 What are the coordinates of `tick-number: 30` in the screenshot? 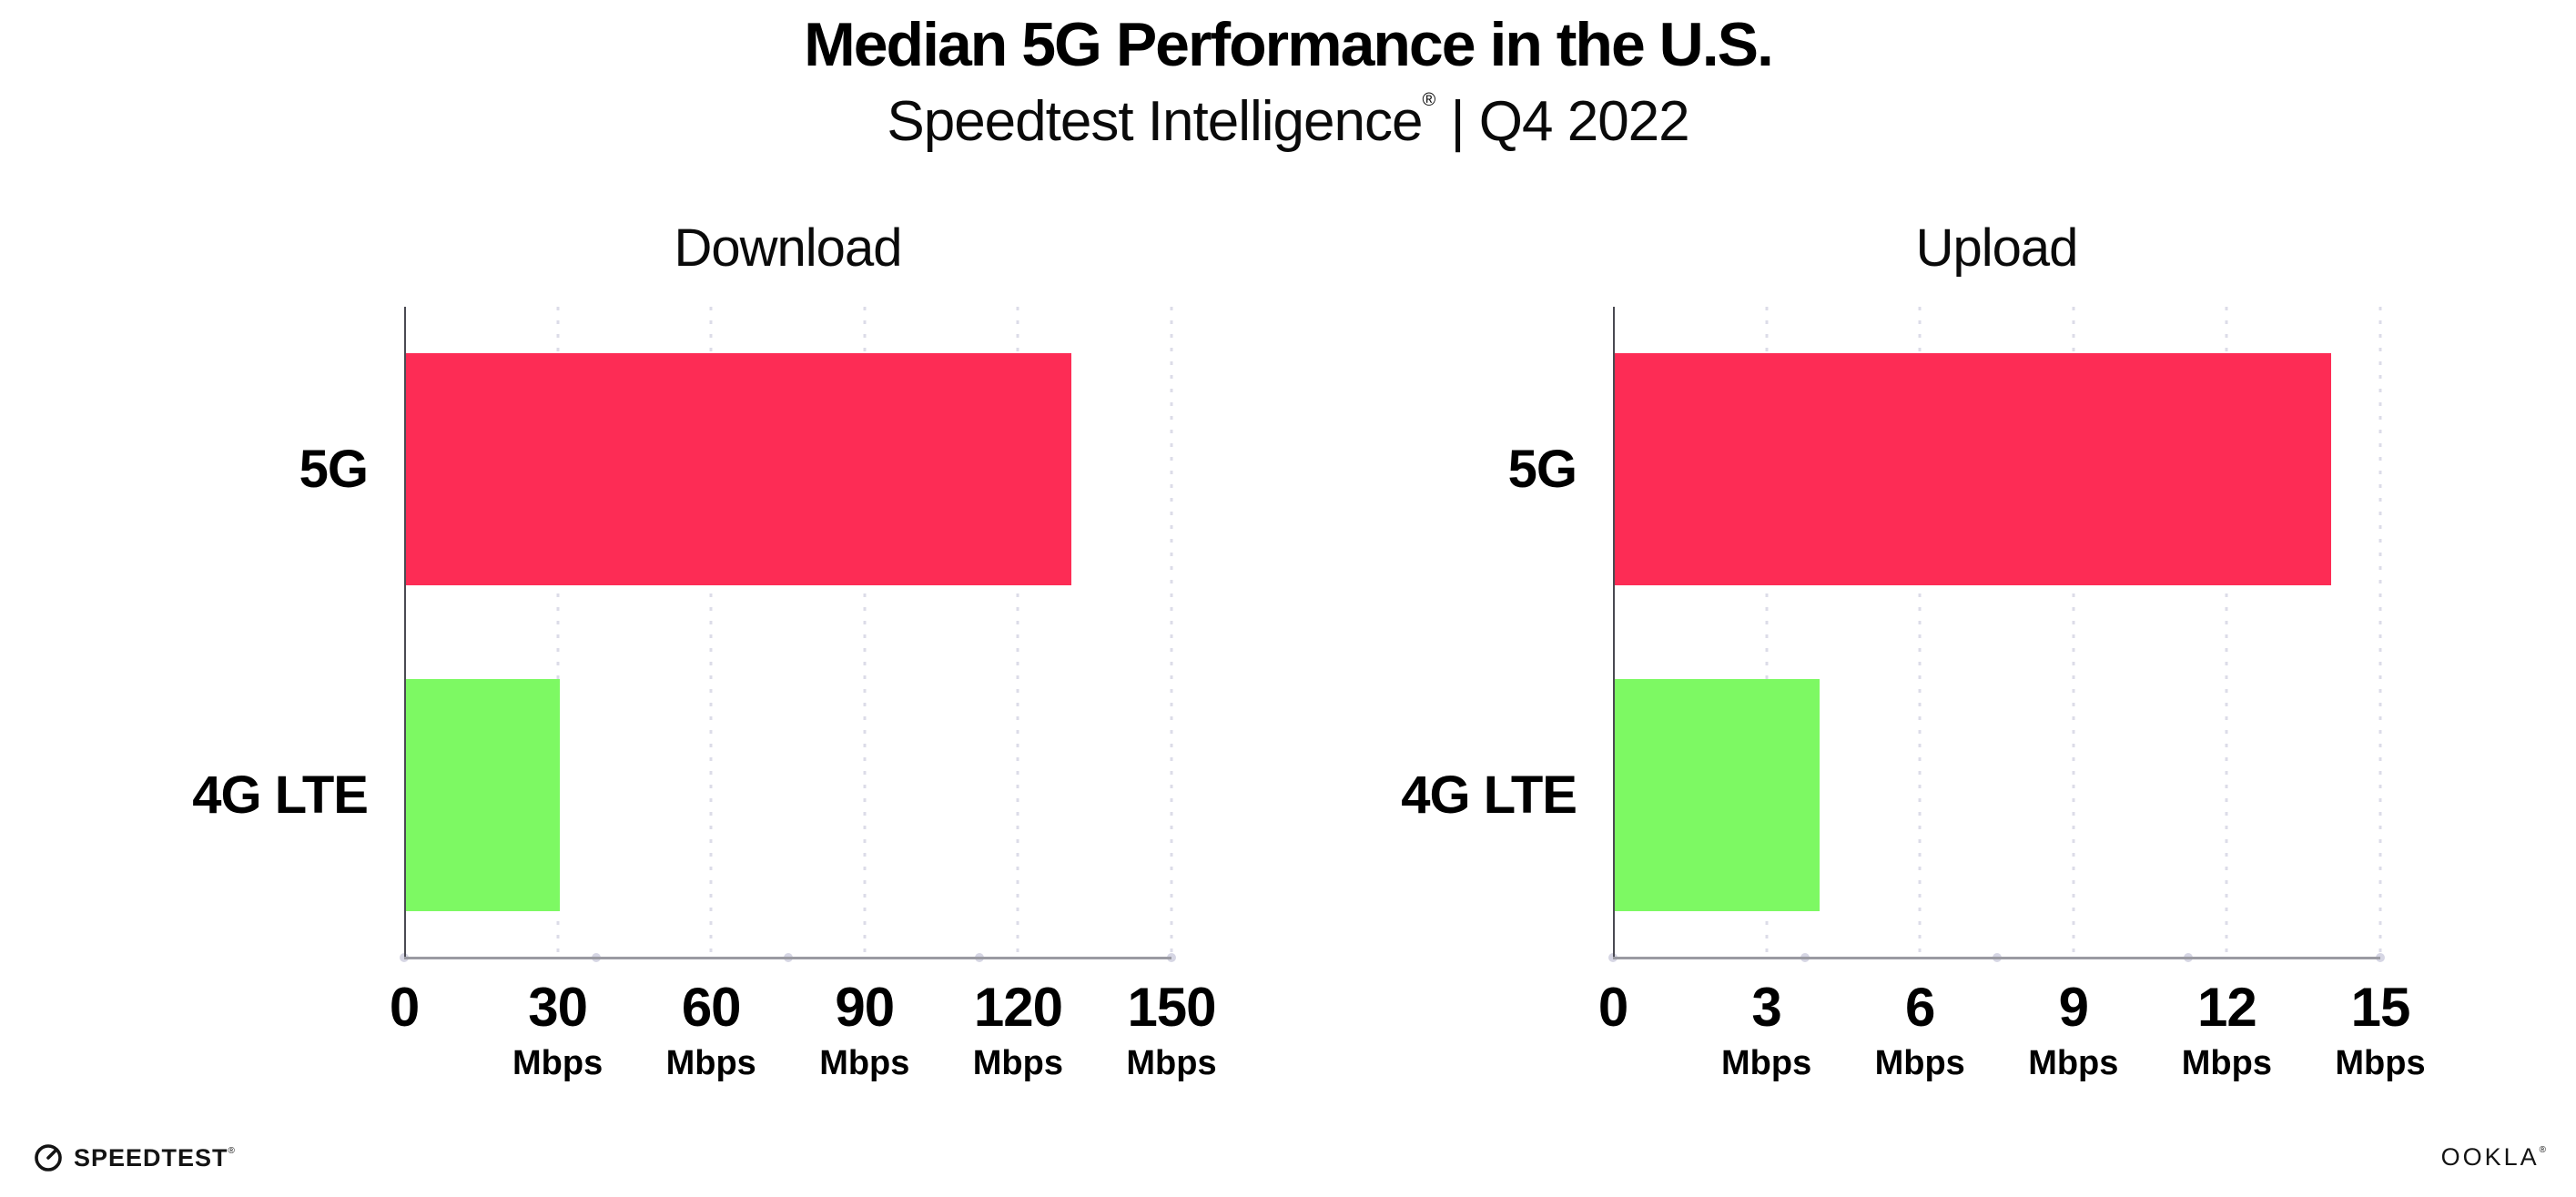 It's located at (558, 1008).